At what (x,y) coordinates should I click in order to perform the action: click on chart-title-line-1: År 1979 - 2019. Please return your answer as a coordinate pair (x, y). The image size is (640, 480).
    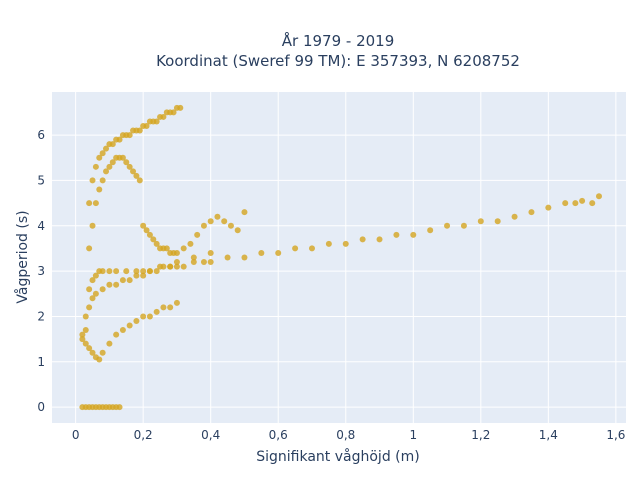
    Looking at the image, I should click on (338, 40).